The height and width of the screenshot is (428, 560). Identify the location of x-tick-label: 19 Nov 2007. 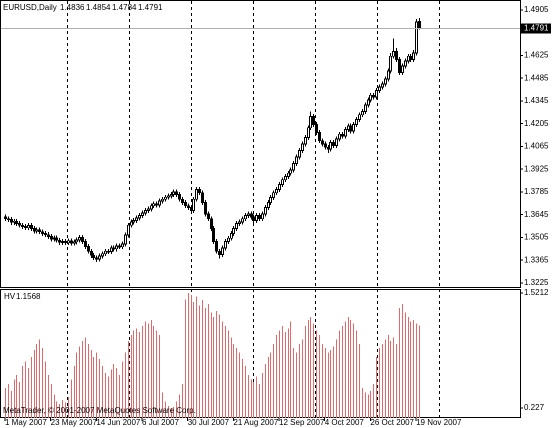
(439, 422).